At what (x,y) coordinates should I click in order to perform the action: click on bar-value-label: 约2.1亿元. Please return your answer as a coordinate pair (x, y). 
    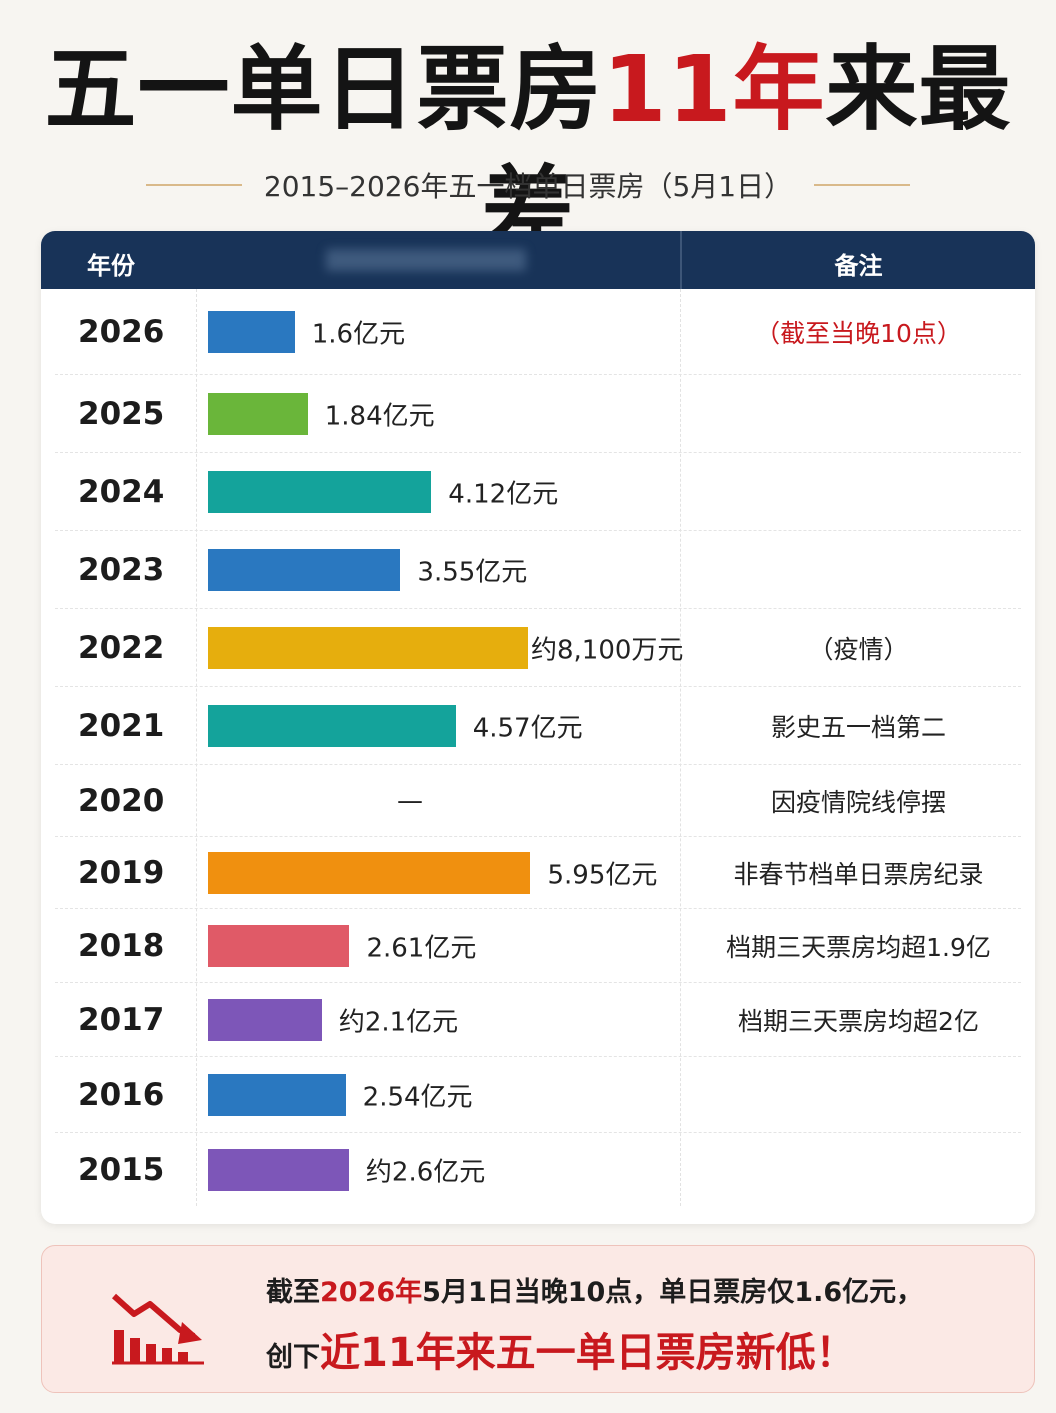
    Looking at the image, I should click on (398, 1022).